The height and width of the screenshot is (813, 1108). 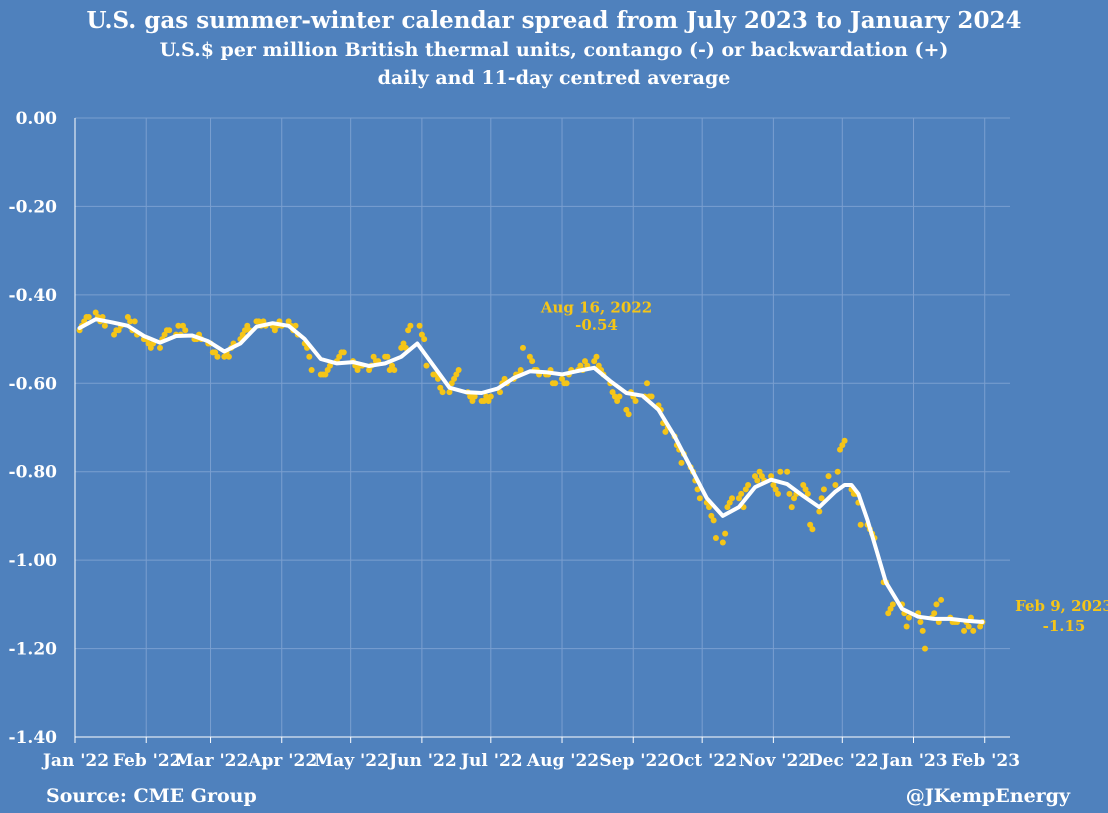 What do you see at coordinates (33, 384) in the screenshot?
I see `y-tick-label: -0.60` at bounding box center [33, 384].